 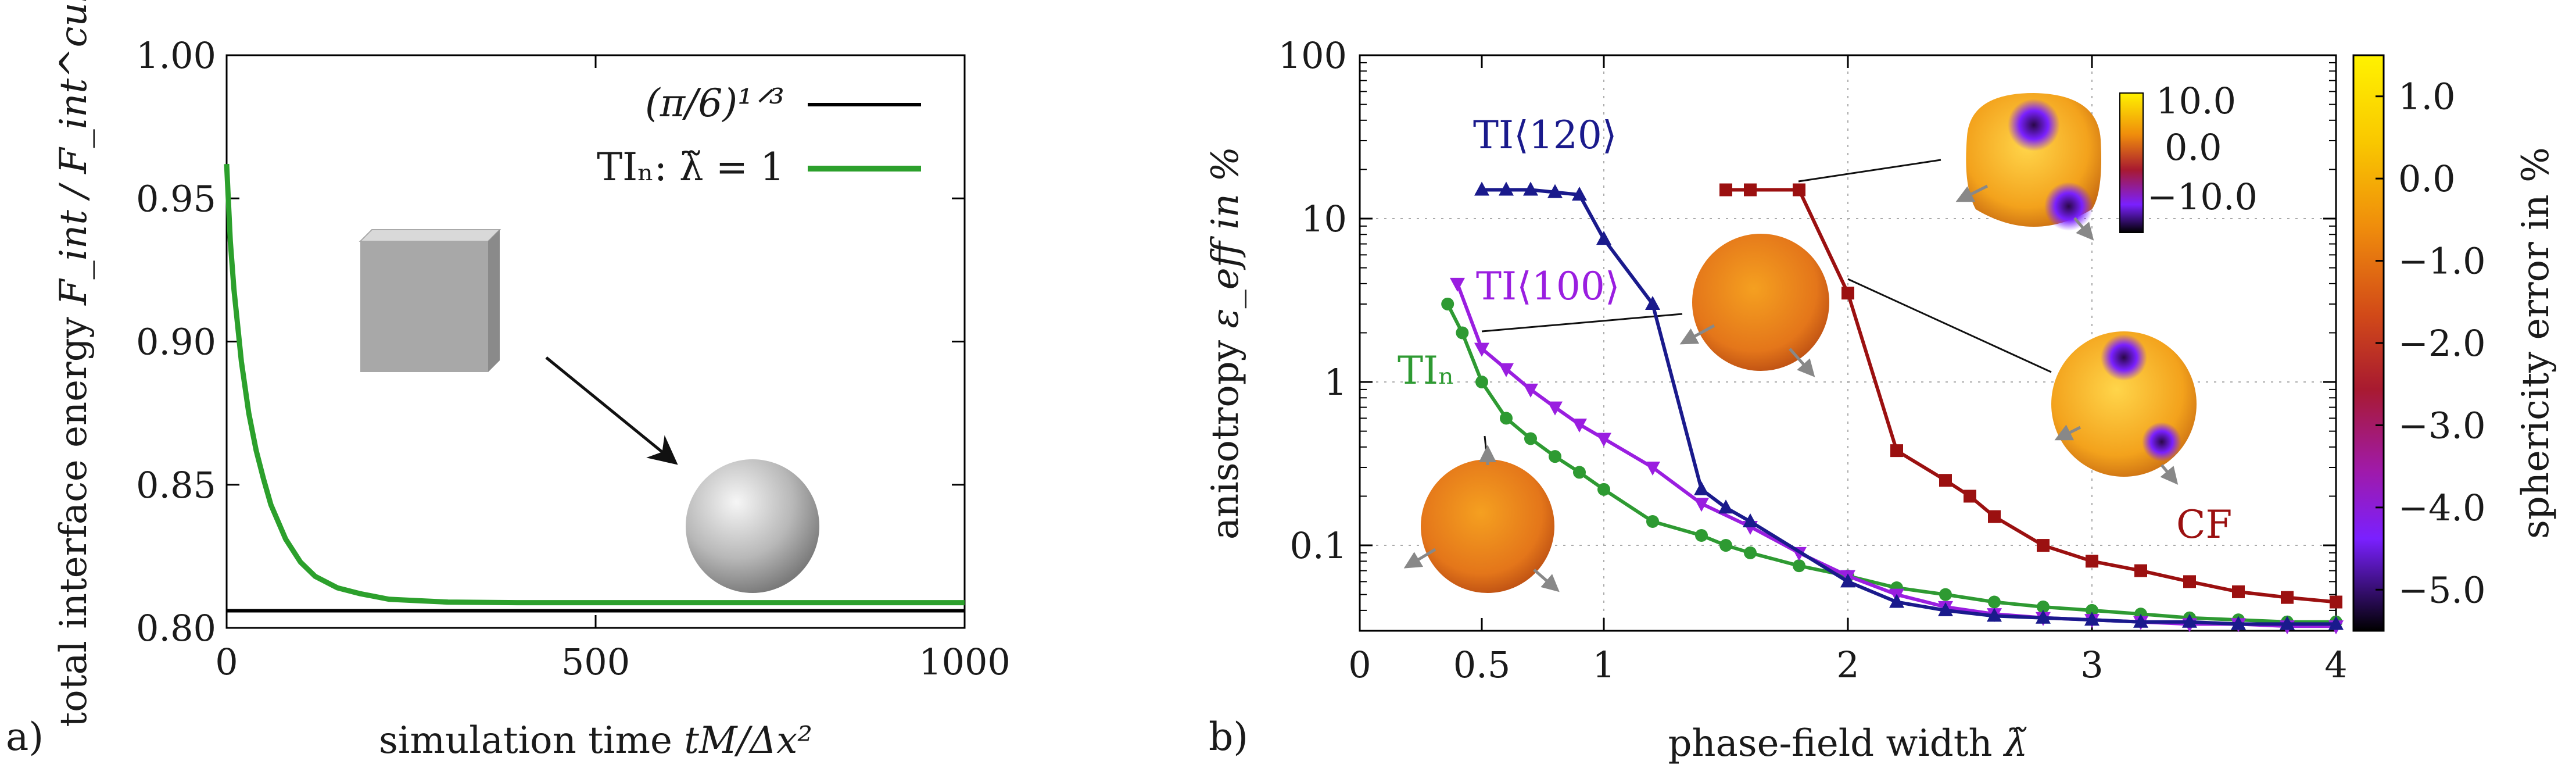 What do you see at coordinates (759, 135) in the screenshot?
I see `panel-a-legend: (π/6)¹ᐟ³ TIₙ: λ̃ = 1` at bounding box center [759, 135].